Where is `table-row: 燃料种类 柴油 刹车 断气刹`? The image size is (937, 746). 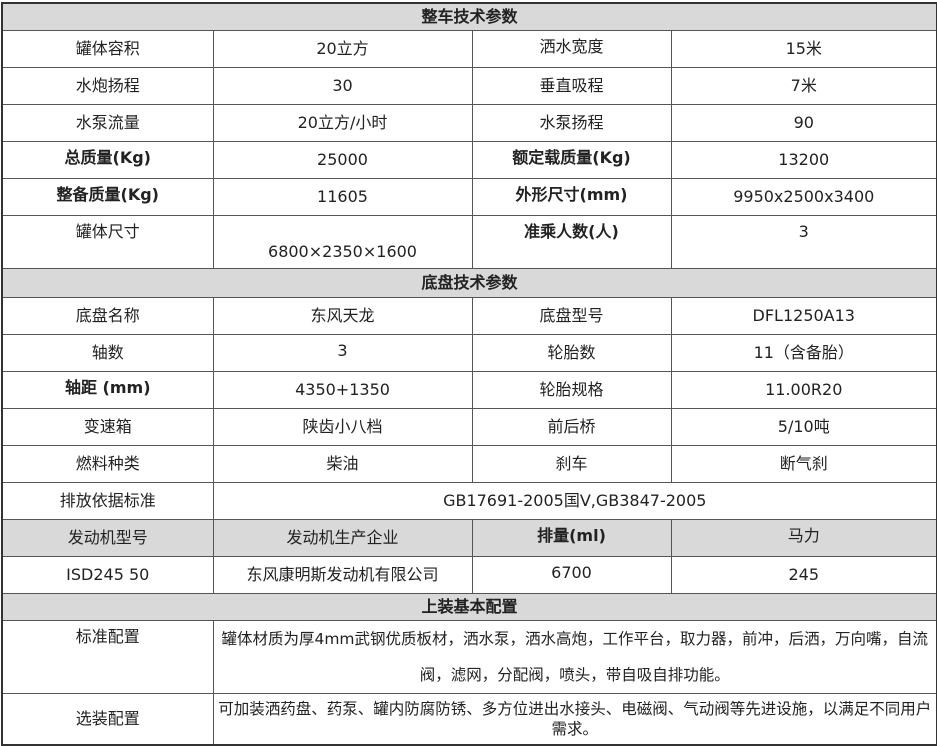
table-row: 燃料种类 柴油 刹车 断气刹 is located at coordinates (469, 463).